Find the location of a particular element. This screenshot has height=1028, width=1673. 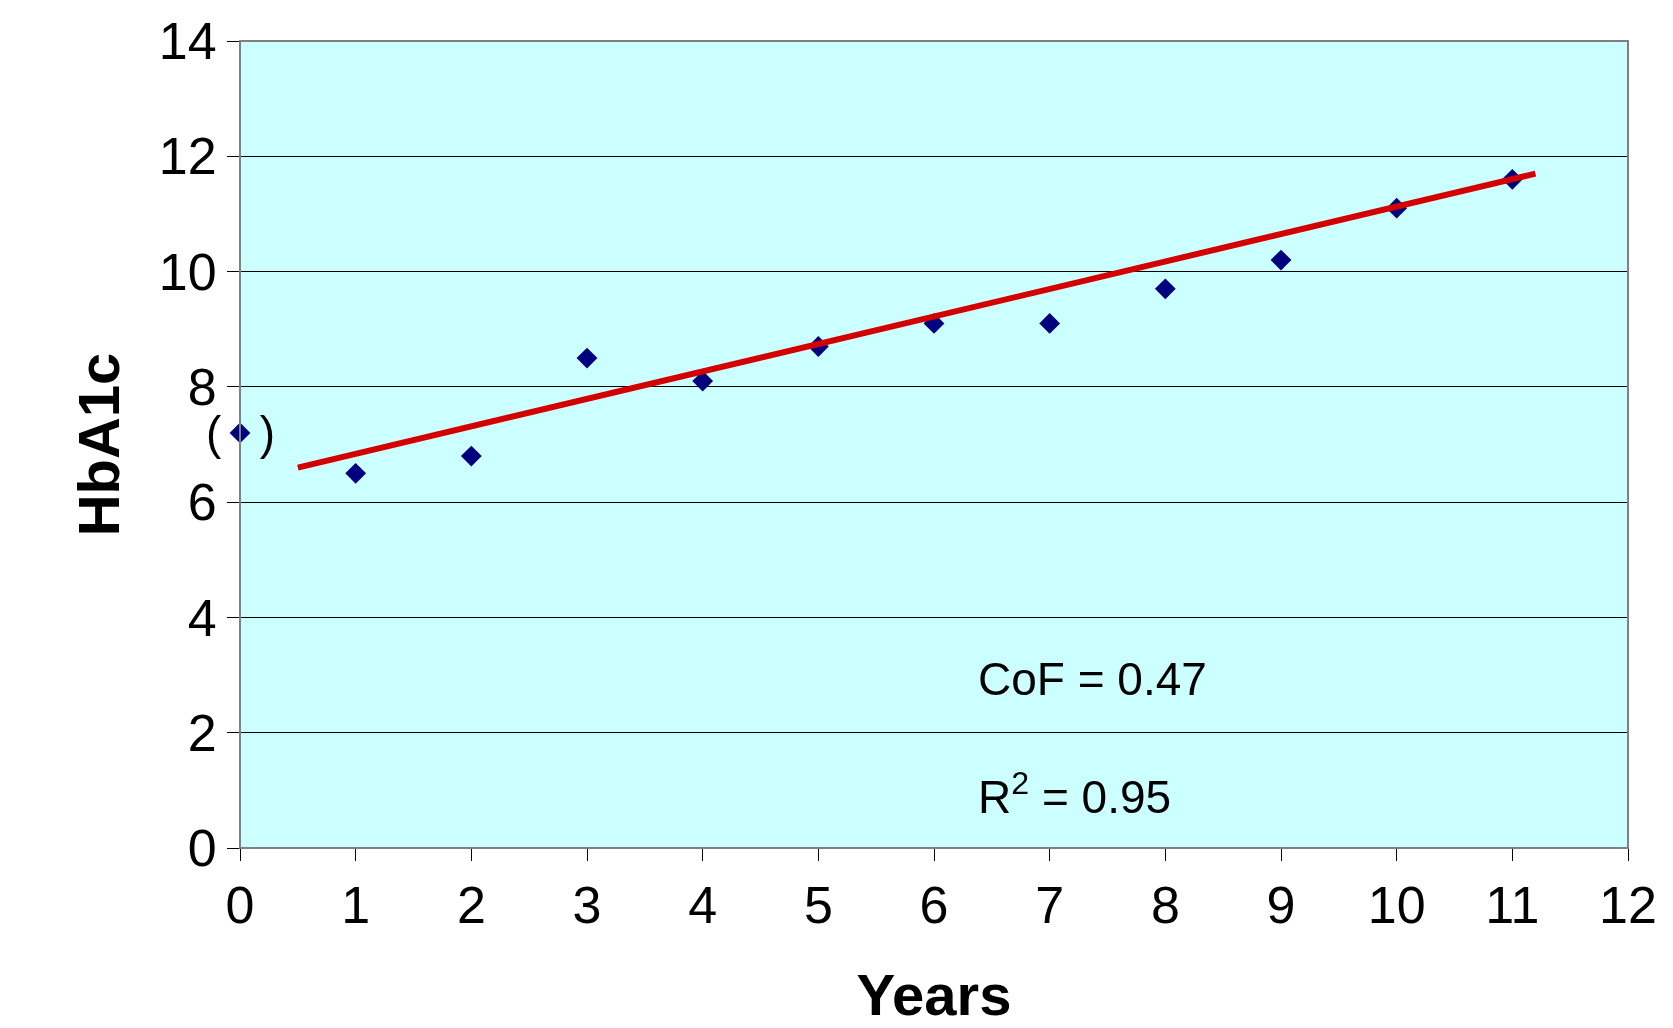

y-tick-label: 12 is located at coordinates (187, 156).